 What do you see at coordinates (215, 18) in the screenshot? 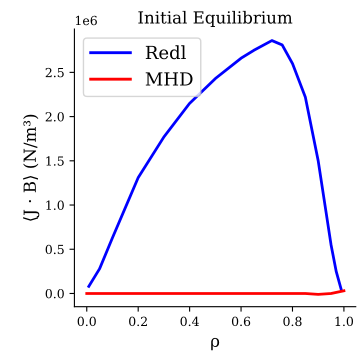
I see `chart-title: Initial Equilibrium` at bounding box center [215, 18].